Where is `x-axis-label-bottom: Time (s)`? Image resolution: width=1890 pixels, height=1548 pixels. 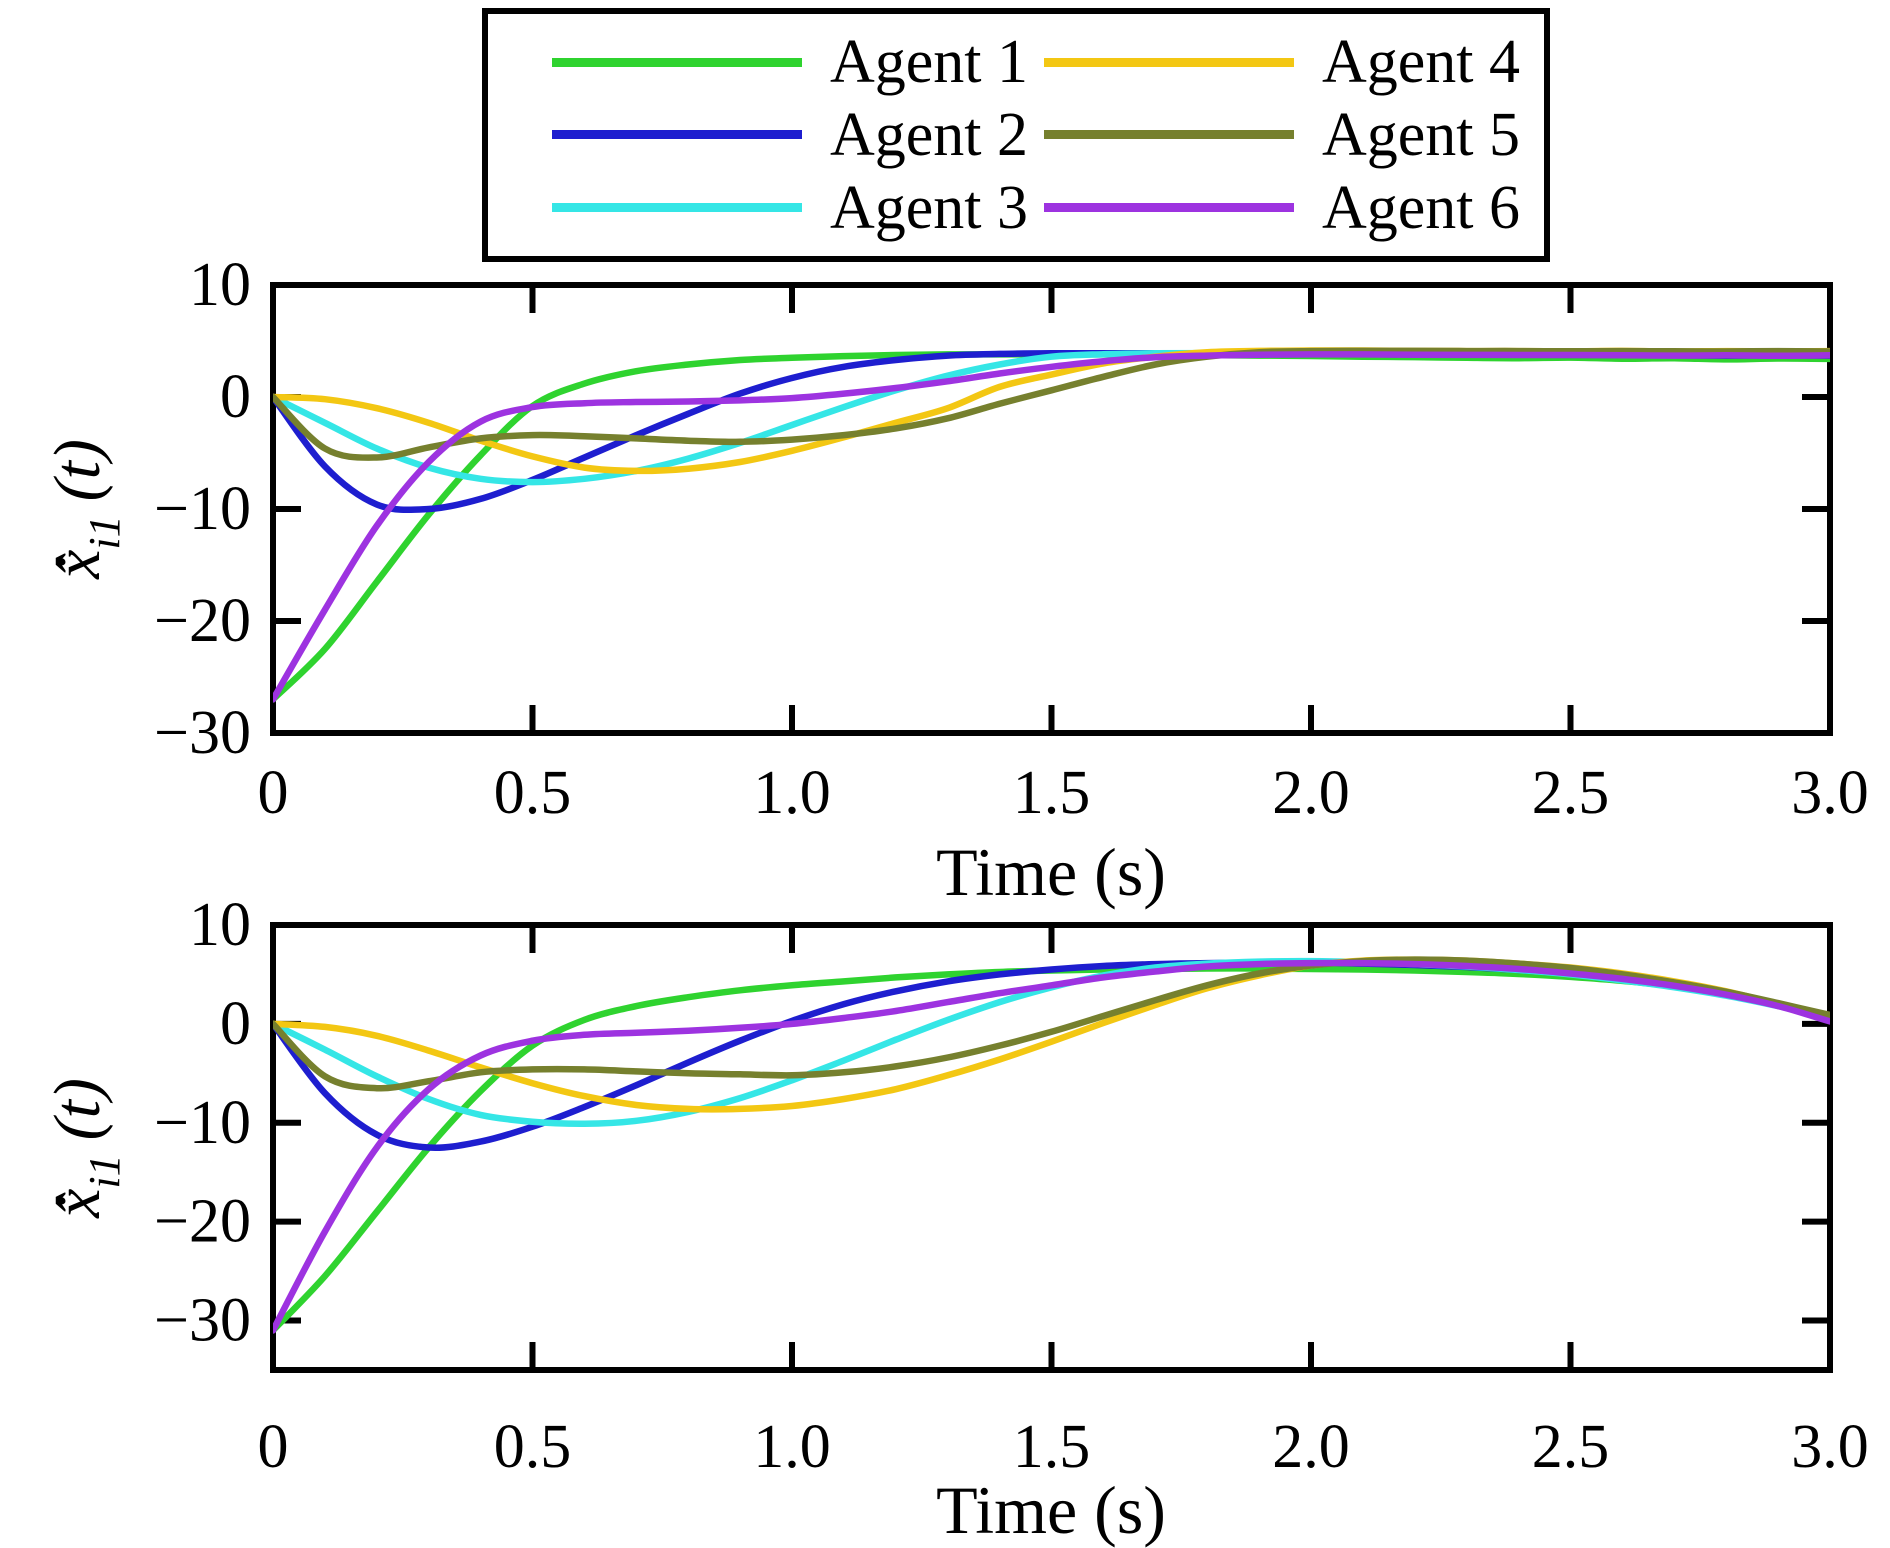 x-axis-label-bottom: Time (s) is located at coordinates (1051, 1510).